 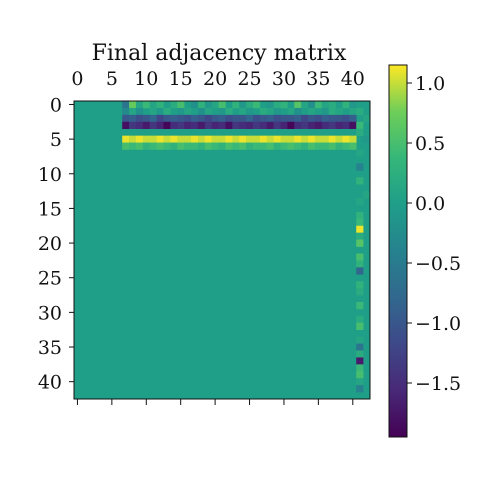 What do you see at coordinates (438, 384) in the screenshot?
I see `colorbar-tick-label: −1.5` at bounding box center [438, 384].